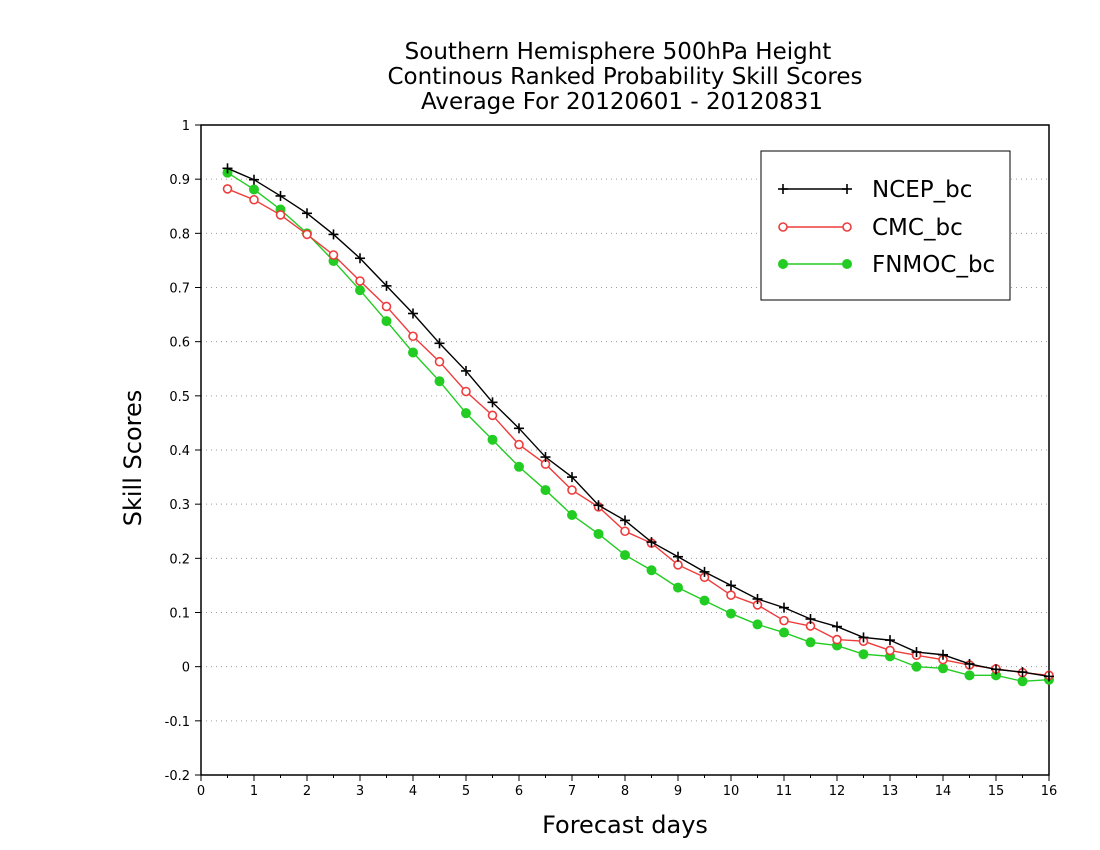 The width and height of the screenshot is (1100, 850). I want to click on y-tick-label: 1, so click(186, 126).